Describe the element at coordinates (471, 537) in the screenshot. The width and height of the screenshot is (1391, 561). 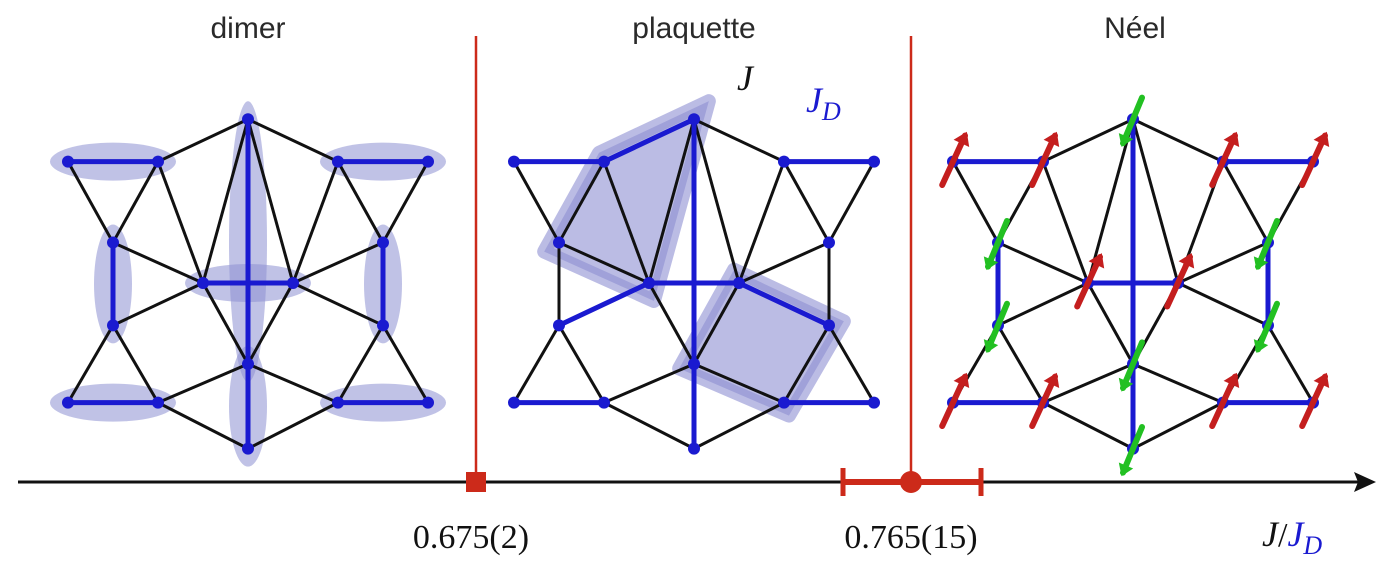
I see `transition-label-1: 0.675(2)` at that location.